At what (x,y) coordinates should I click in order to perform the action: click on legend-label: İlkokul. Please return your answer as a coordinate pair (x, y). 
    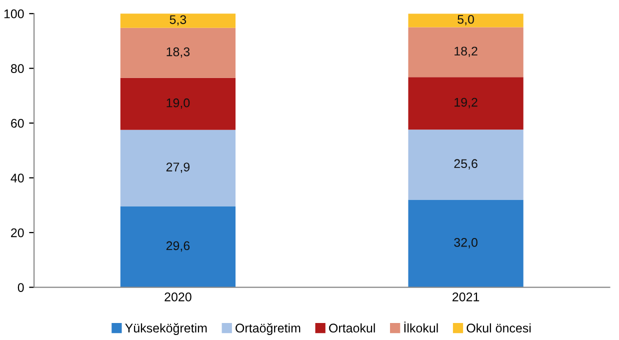
    Looking at the image, I should click on (421, 327).